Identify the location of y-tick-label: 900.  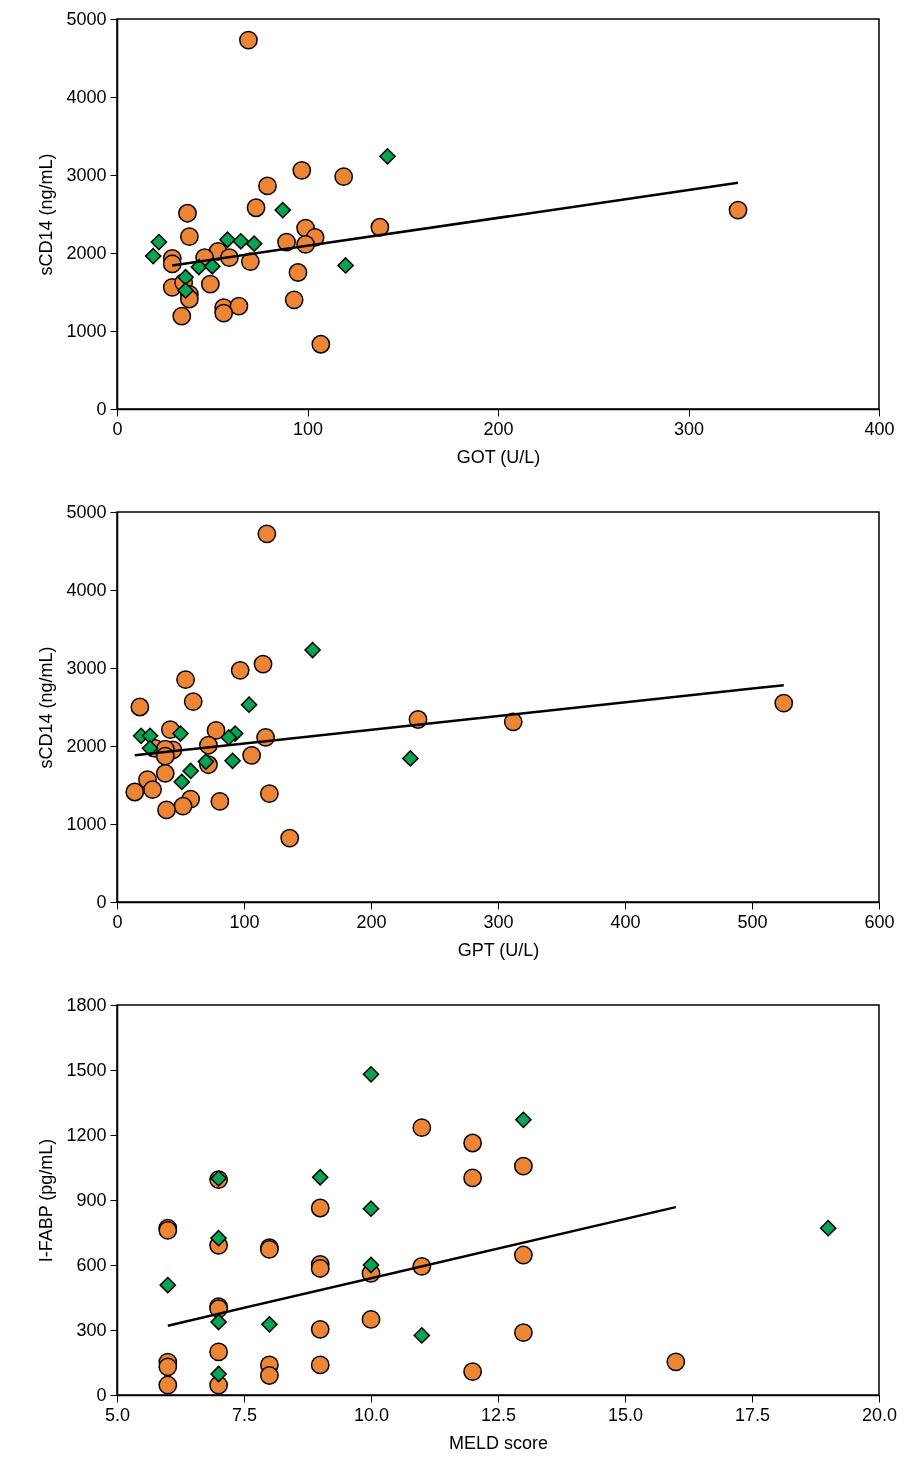
(91, 1199).